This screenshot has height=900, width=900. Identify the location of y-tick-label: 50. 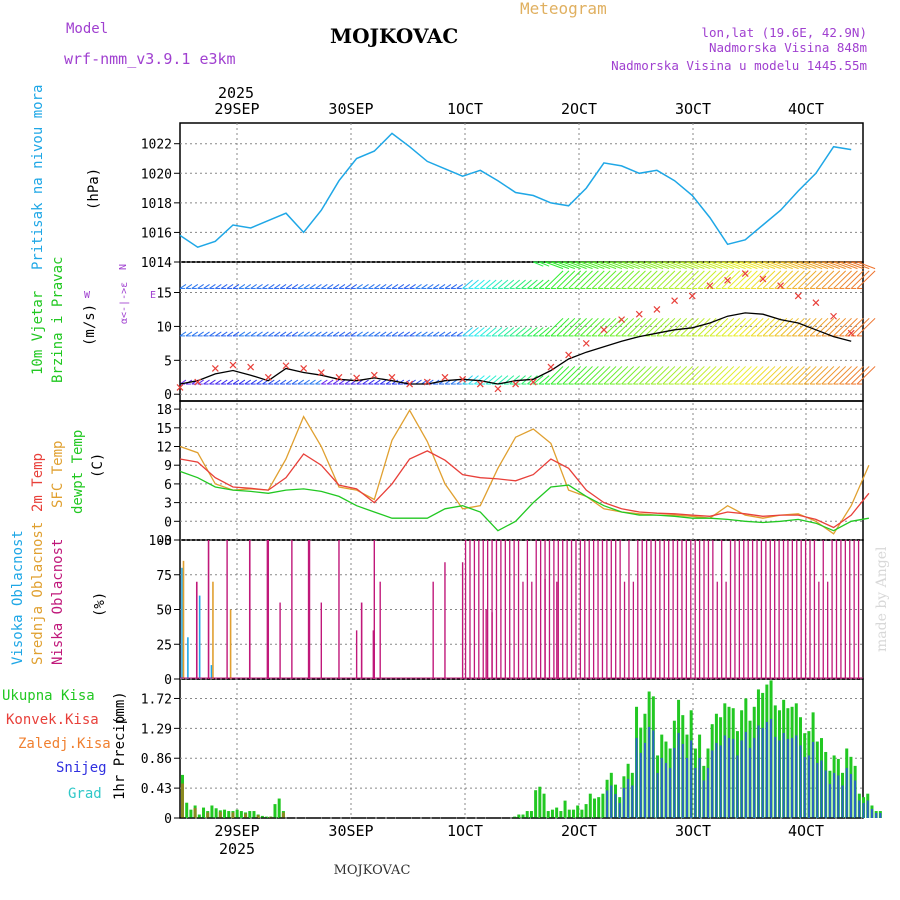
(164, 611).